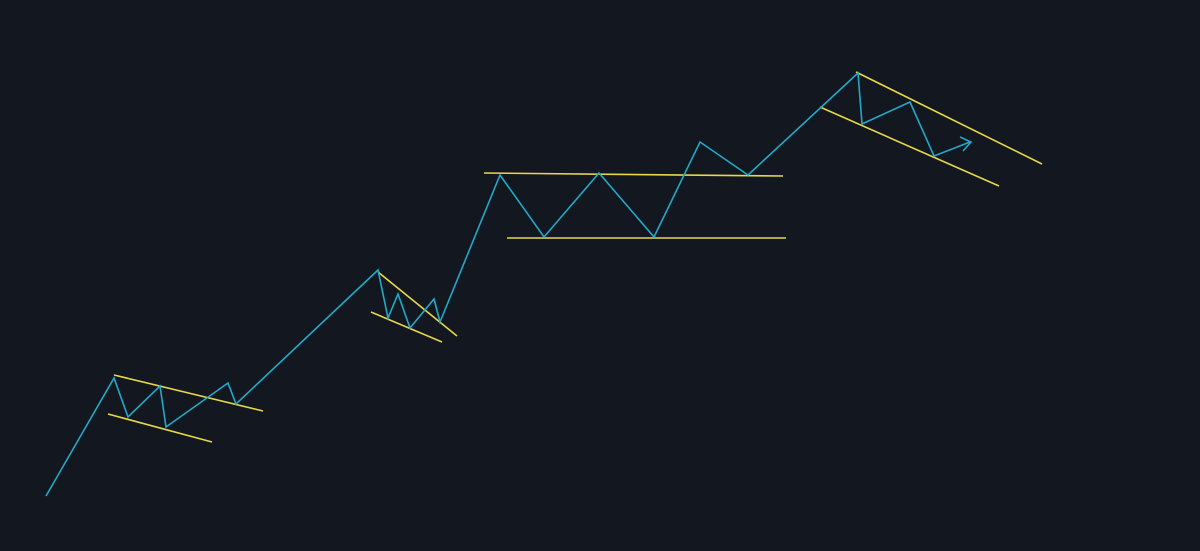 This screenshot has height=551, width=1200. What do you see at coordinates (966, 144) in the screenshot?
I see `arrow-head` at bounding box center [966, 144].